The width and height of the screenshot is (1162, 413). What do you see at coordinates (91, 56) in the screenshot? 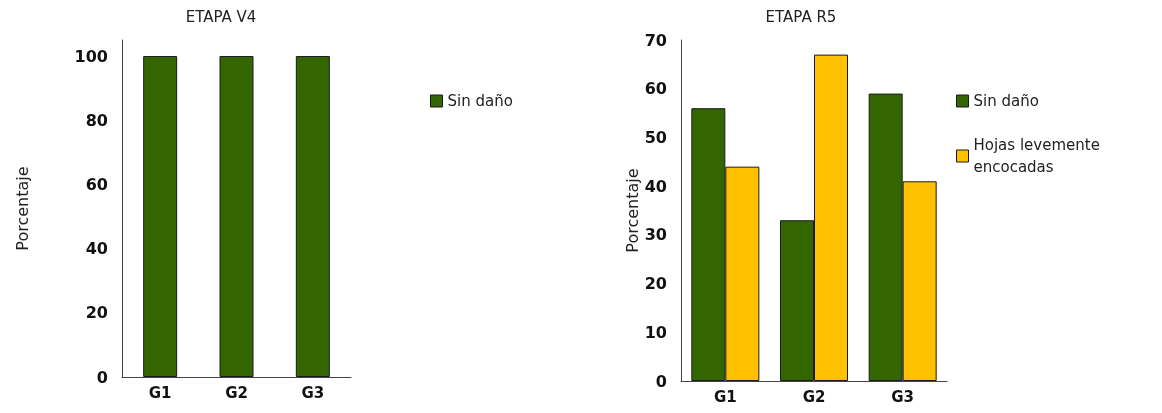
I see `y-tick-label: 100` at bounding box center [91, 56].